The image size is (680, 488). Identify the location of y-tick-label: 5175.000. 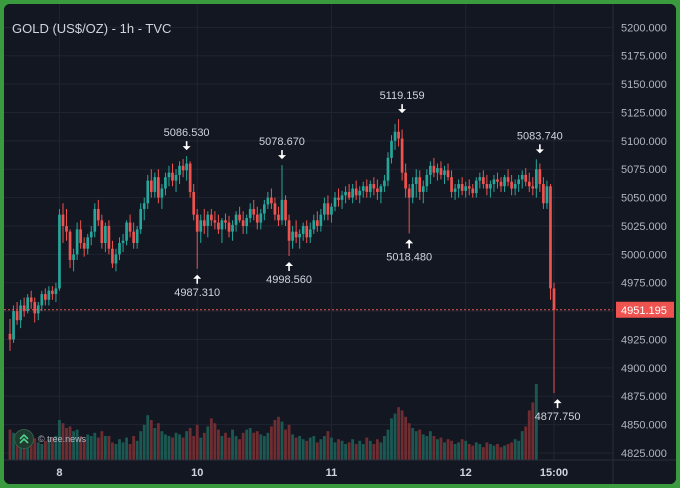
(644, 57).